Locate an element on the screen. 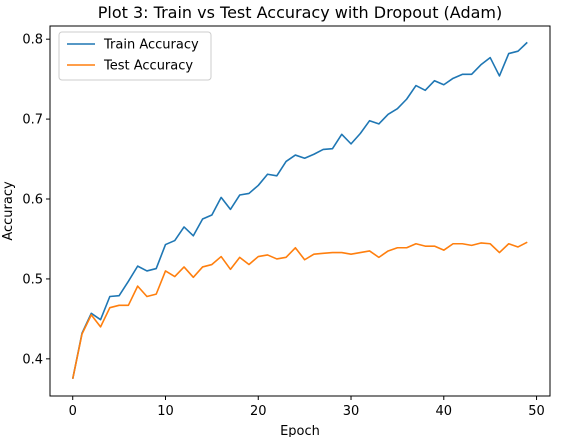 The width and height of the screenshot is (575, 437). legend: Train Accuracy Test Accuracy is located at coordinates (135, 56).